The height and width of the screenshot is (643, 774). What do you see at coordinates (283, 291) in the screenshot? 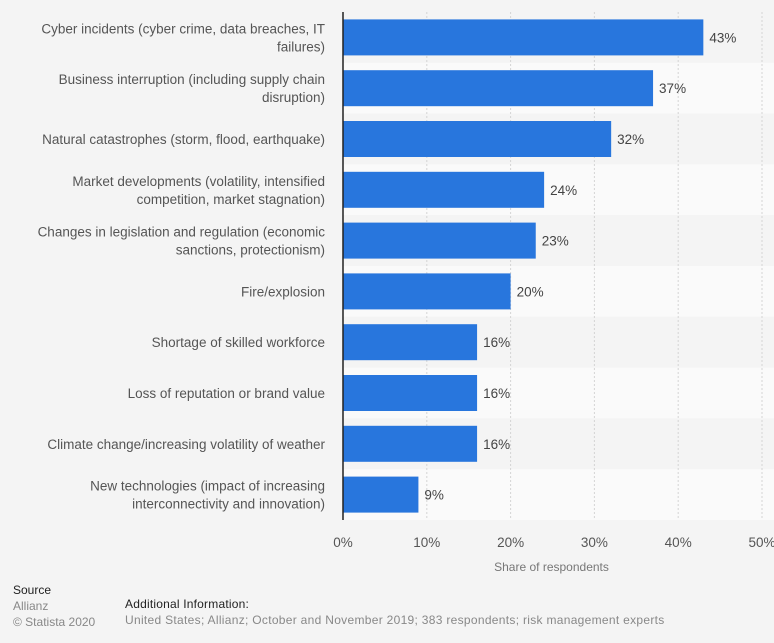
I see `category-label: Fire/explosion` at bounding box center [283, 291].